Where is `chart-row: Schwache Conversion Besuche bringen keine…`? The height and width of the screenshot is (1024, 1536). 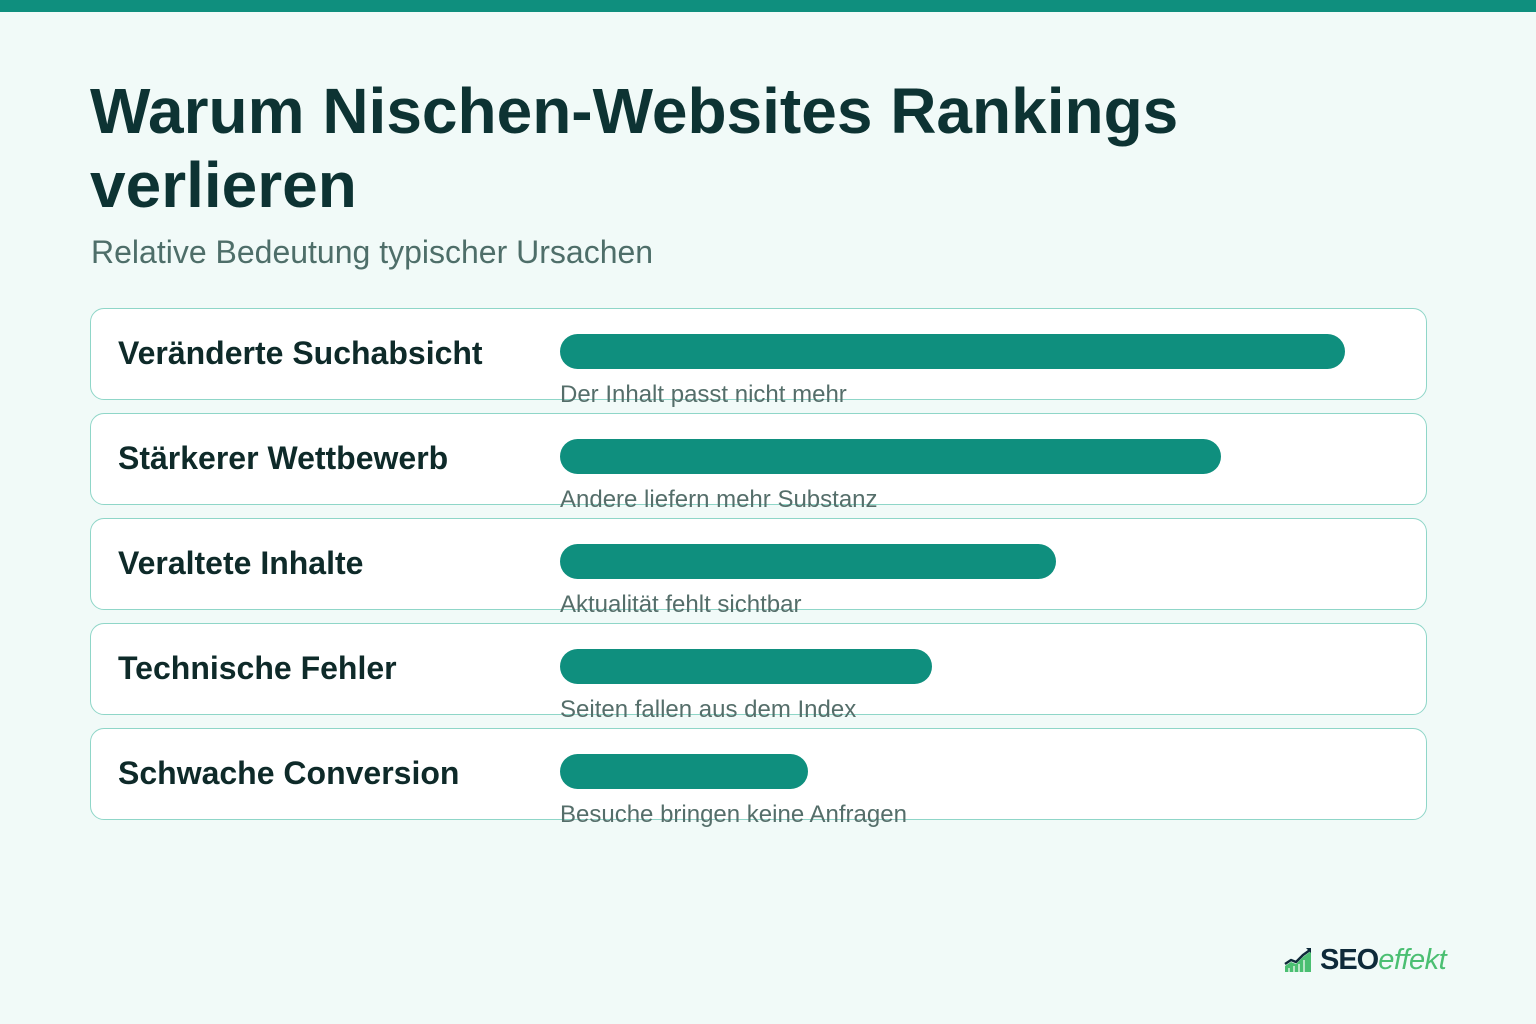
chart-row: Schwache Conversion Besuche bringen keine… is located at coordinates (758, 778).